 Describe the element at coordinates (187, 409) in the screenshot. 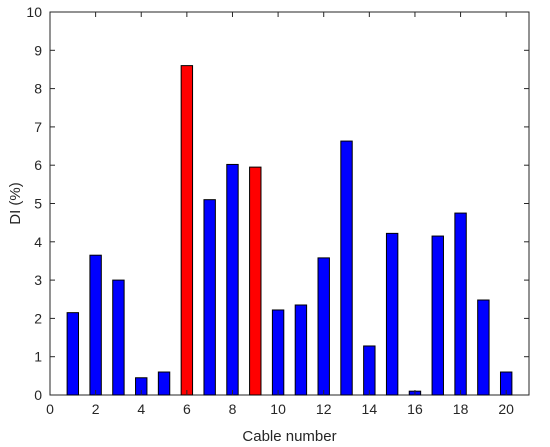

I see `x-tick-label: 6` at that location.